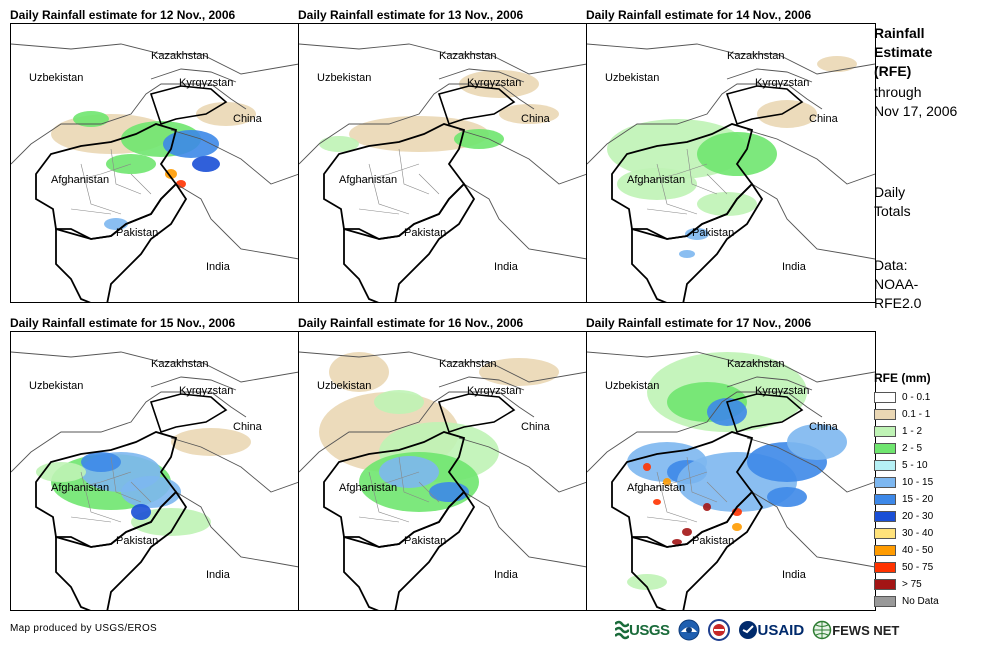  Describe the element at coordinates (916, 414) in the screenshot. I see `legend-label: 0.1 - 1` at that location.